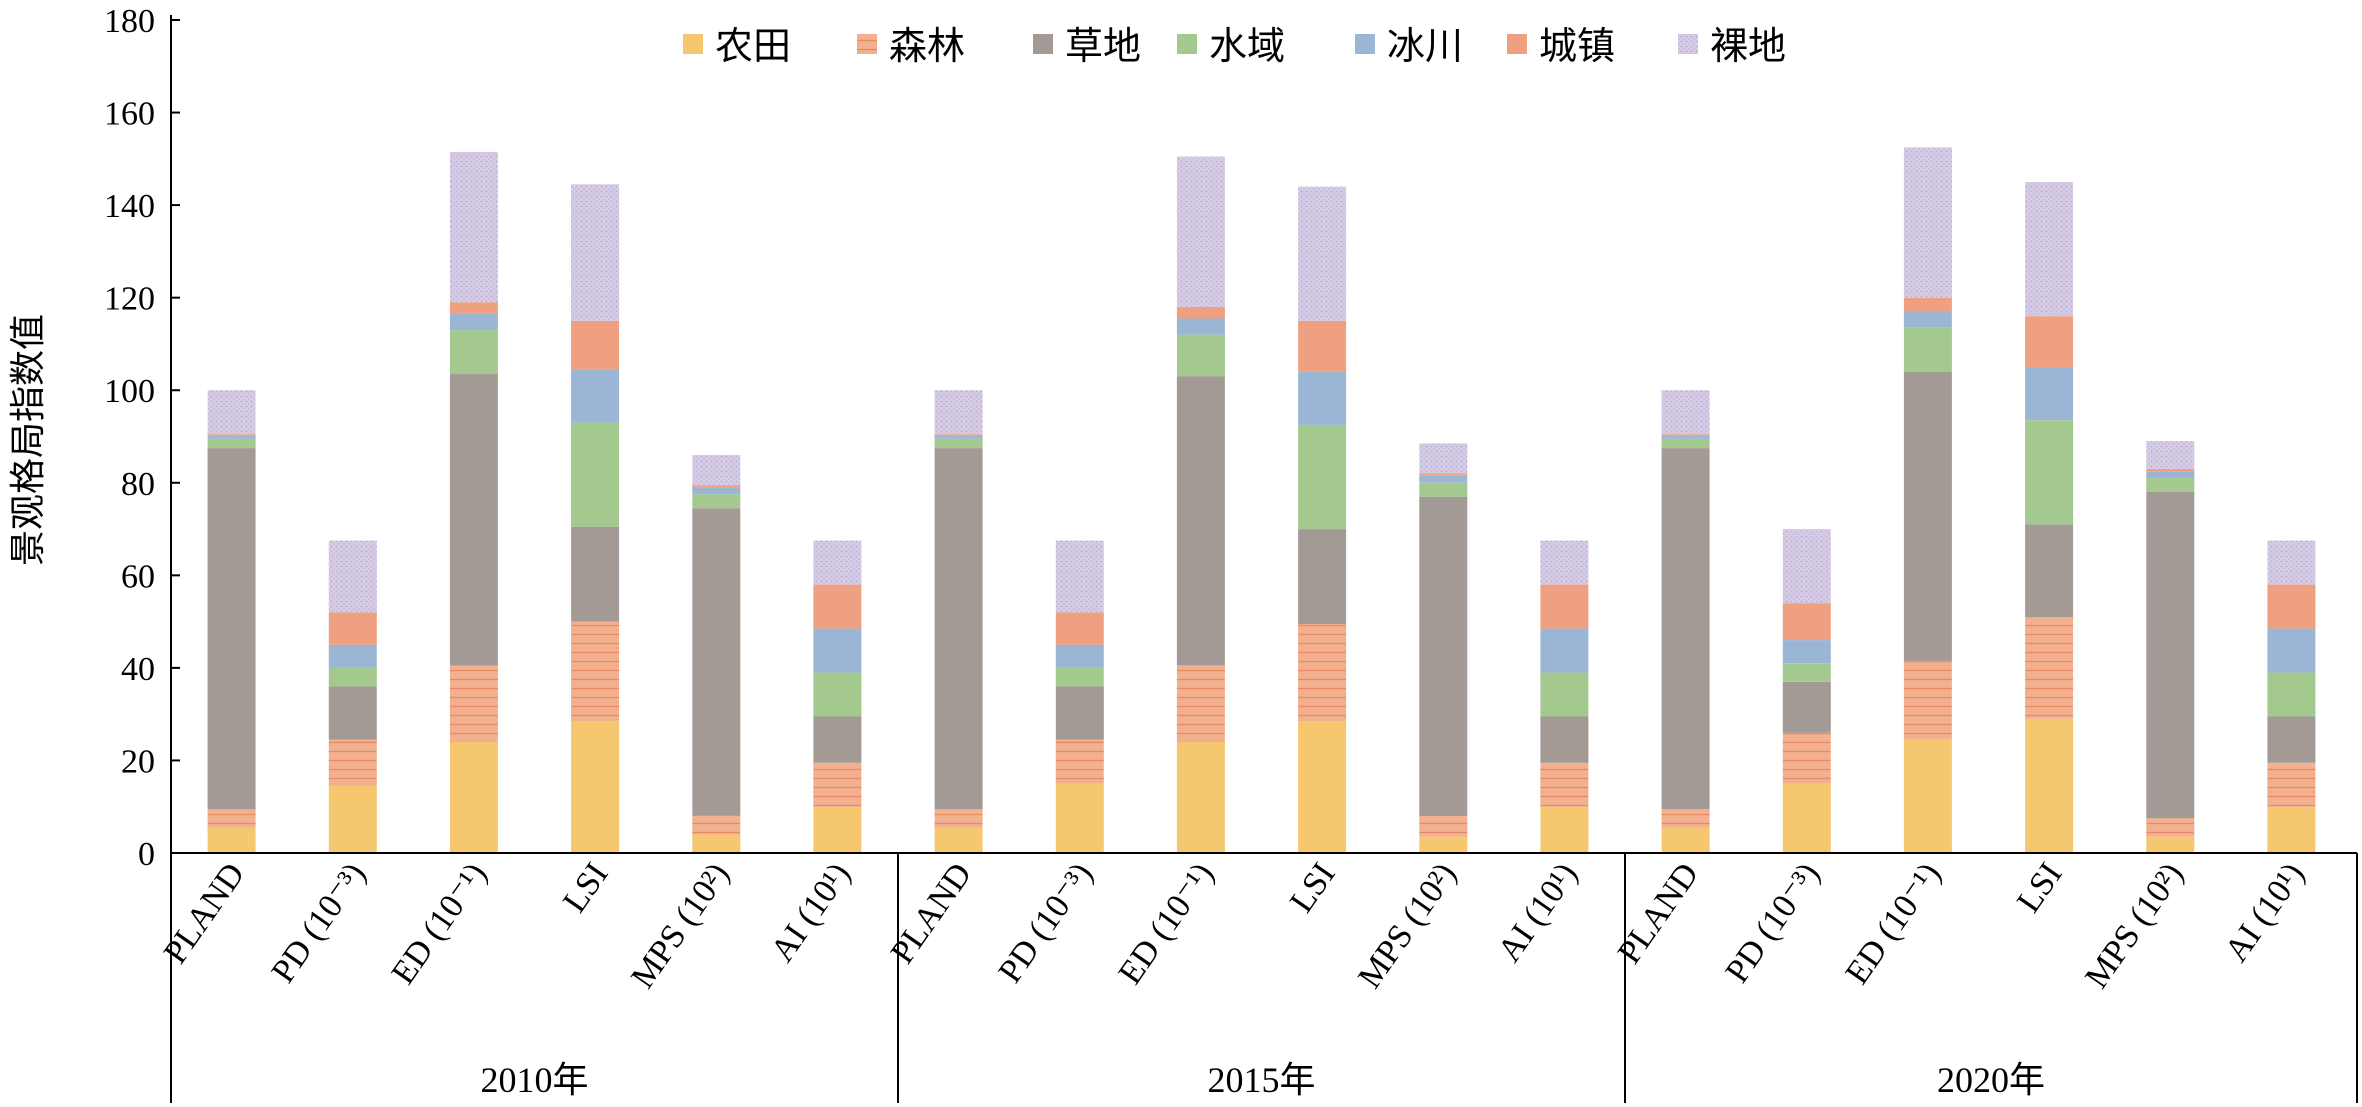 The width and height of the screenshot is (2362, 1107). What do you see at coordinates (2134, 925) in the screenshot?
I see `category-label-17: MPS (10²)` at bounding box center [2134, 925].